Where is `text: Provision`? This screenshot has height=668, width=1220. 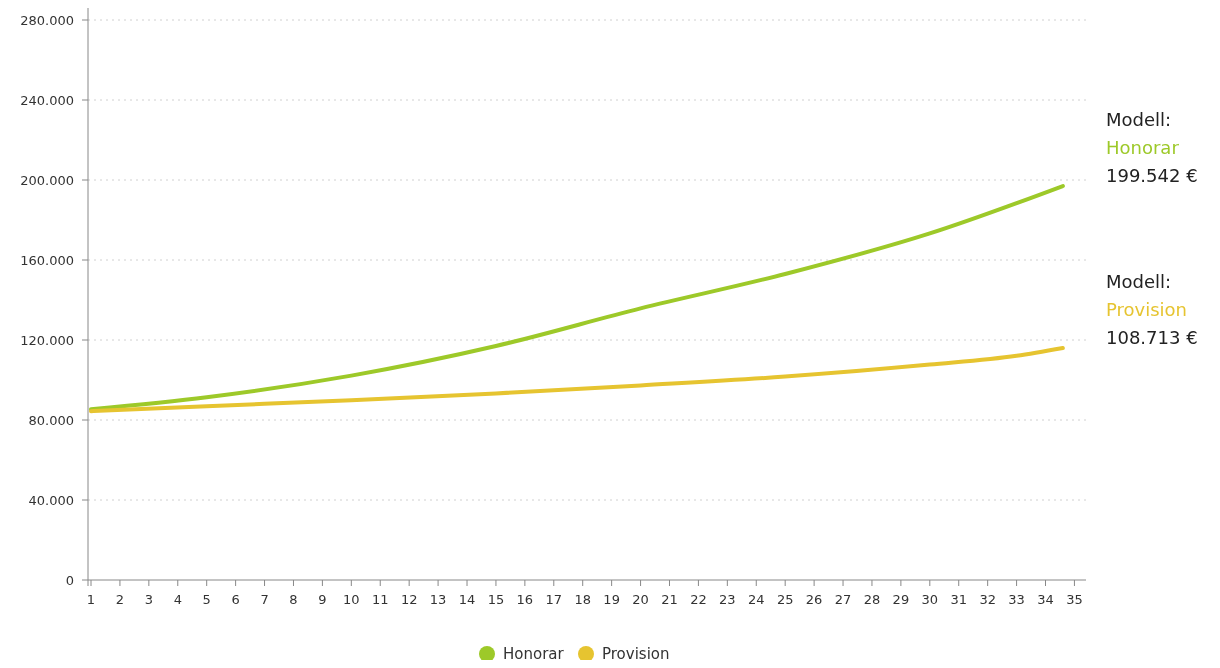 text: Provision is located at coordinates (1147, 309).